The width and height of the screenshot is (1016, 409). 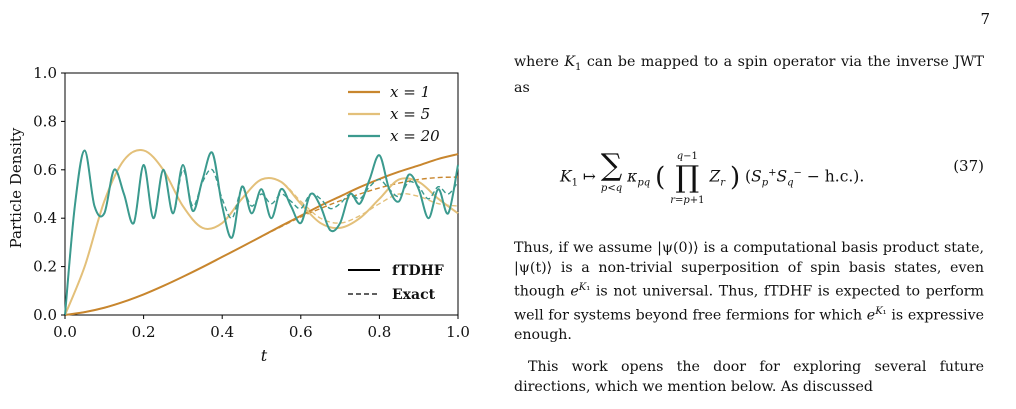 I want to click on x-tick-label: 0.8, so click(x=379, y=332).